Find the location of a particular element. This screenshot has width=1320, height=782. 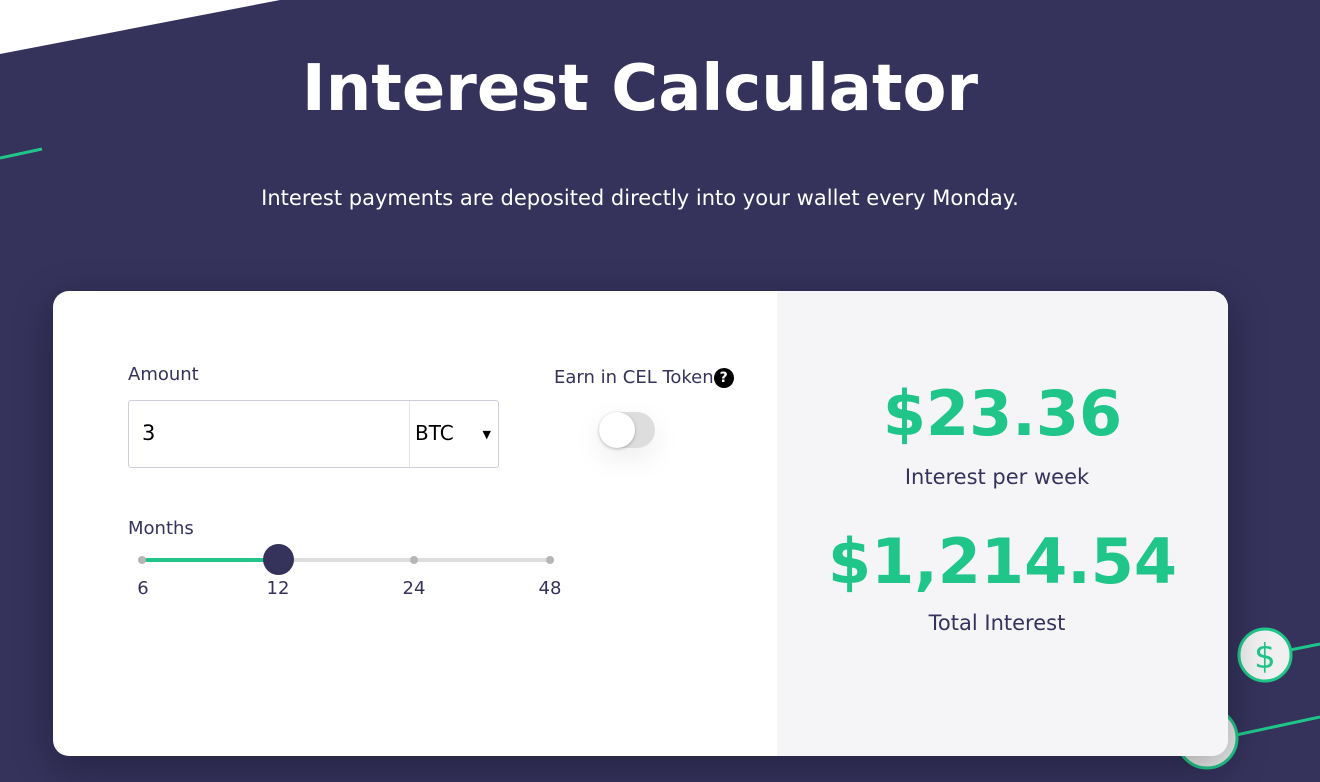

slider-thumb is located at coordinates (278, 559).